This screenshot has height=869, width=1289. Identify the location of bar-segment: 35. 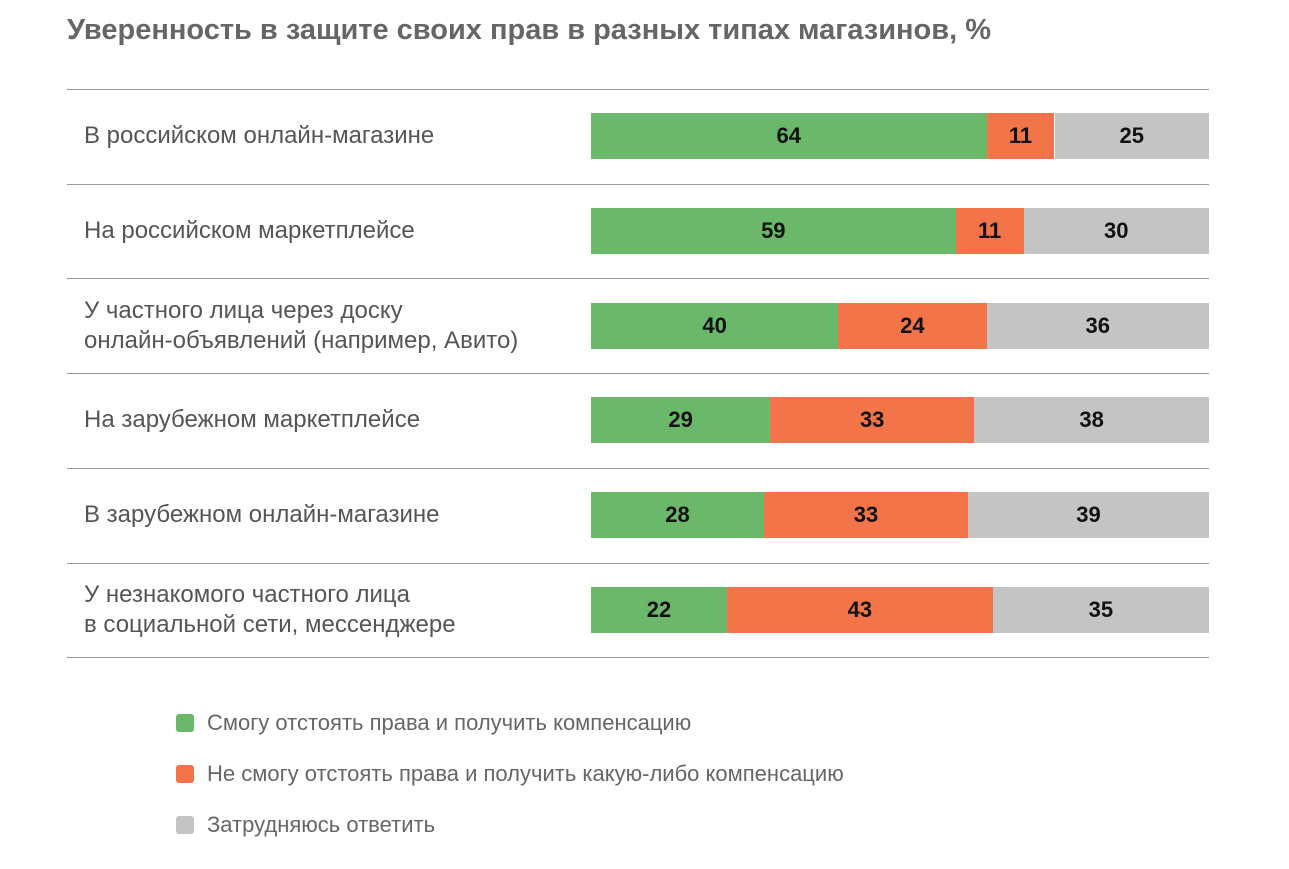
(1100, 609).